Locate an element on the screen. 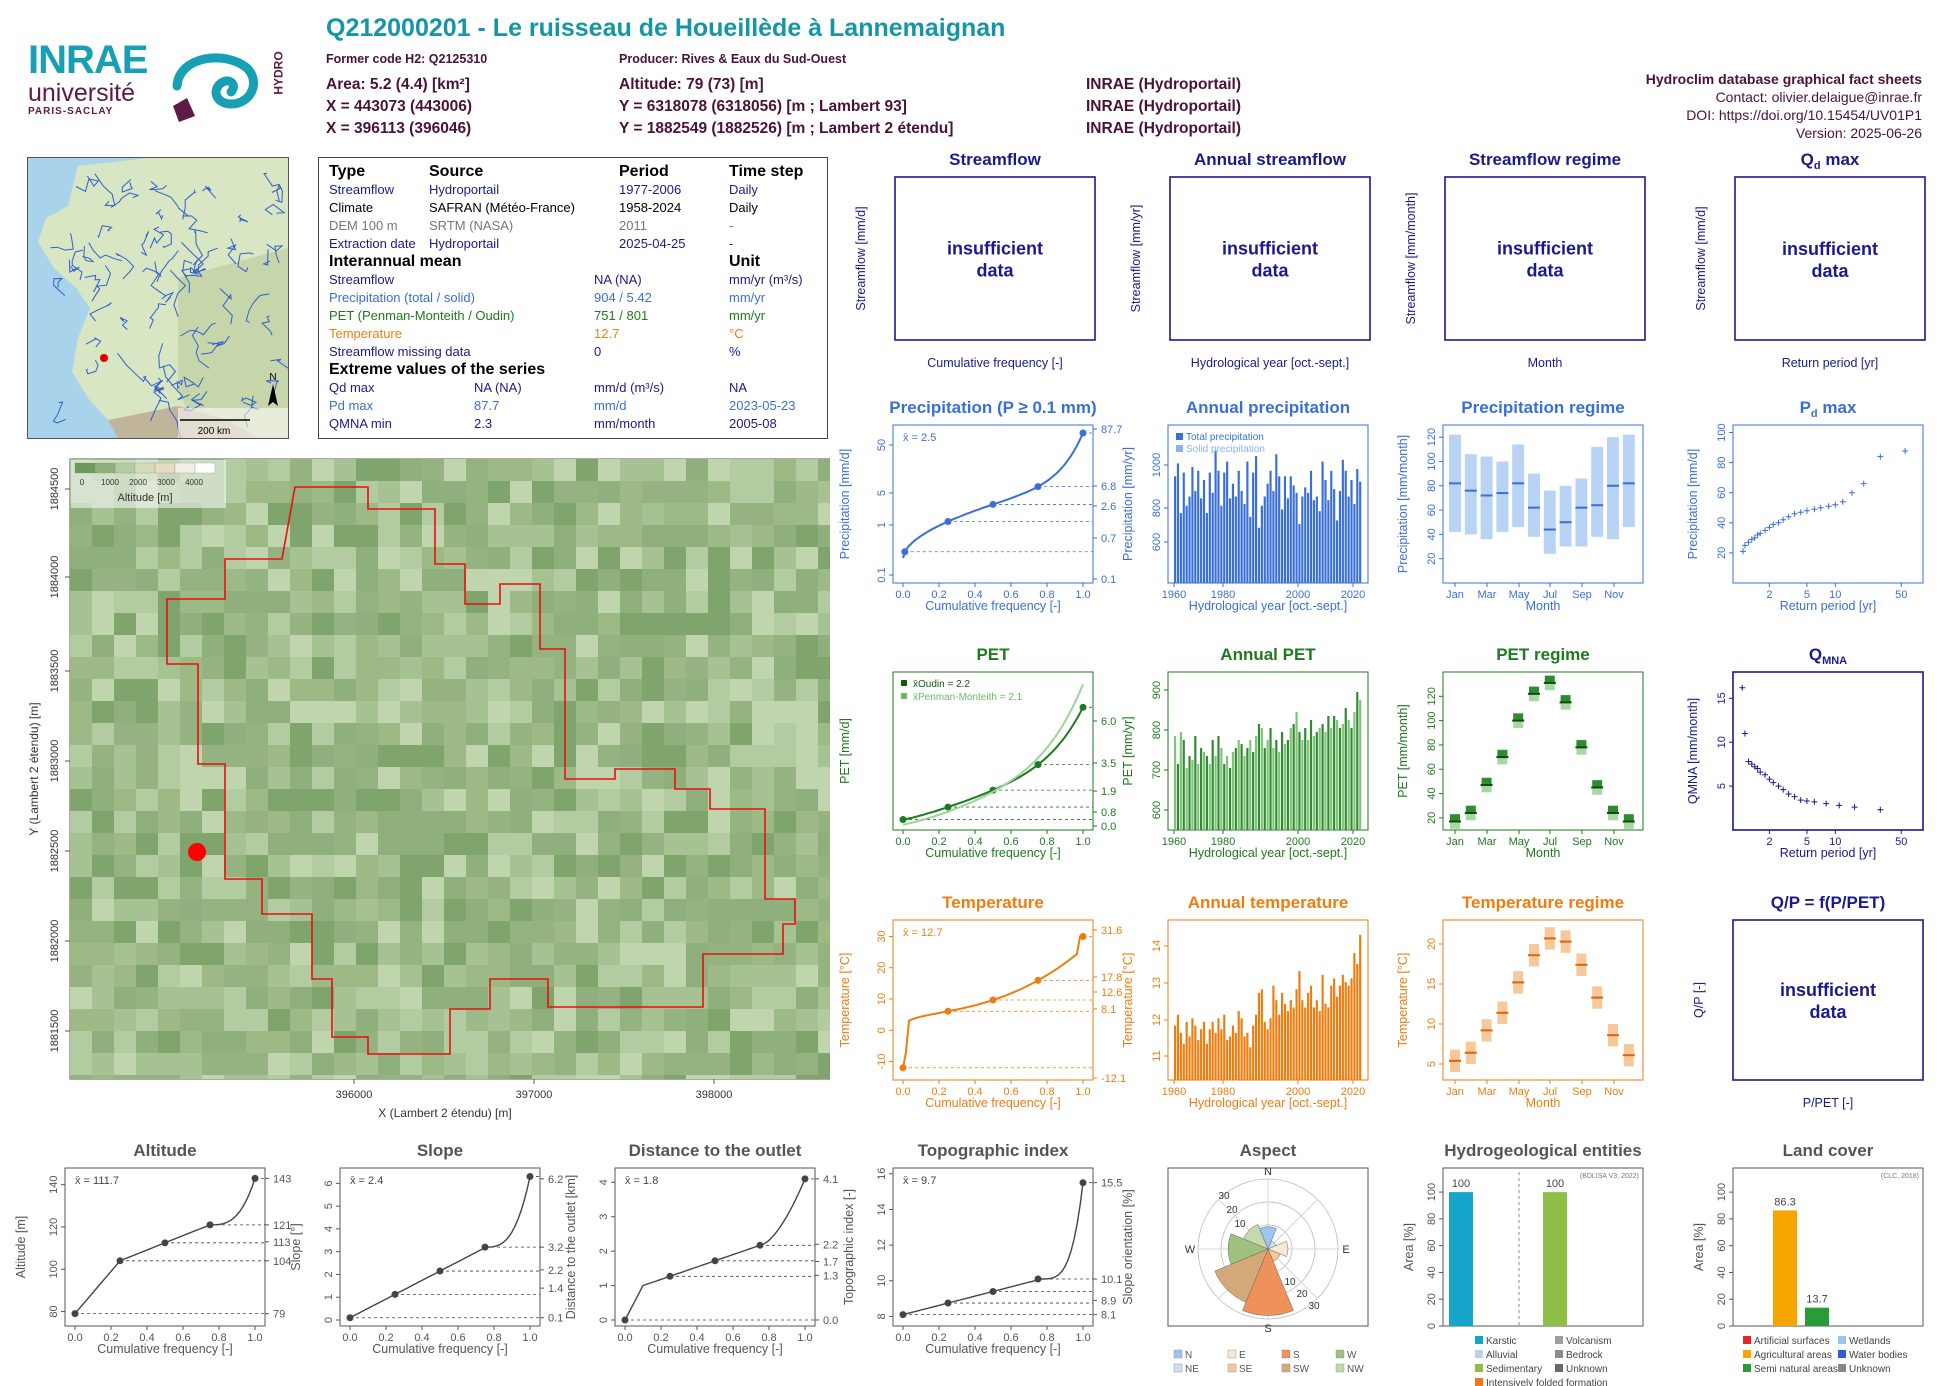 Image resolution: width=1960 pixels, height=1386 pixels. x-tick-label: Mar is located at coordinates (1487, 1092).